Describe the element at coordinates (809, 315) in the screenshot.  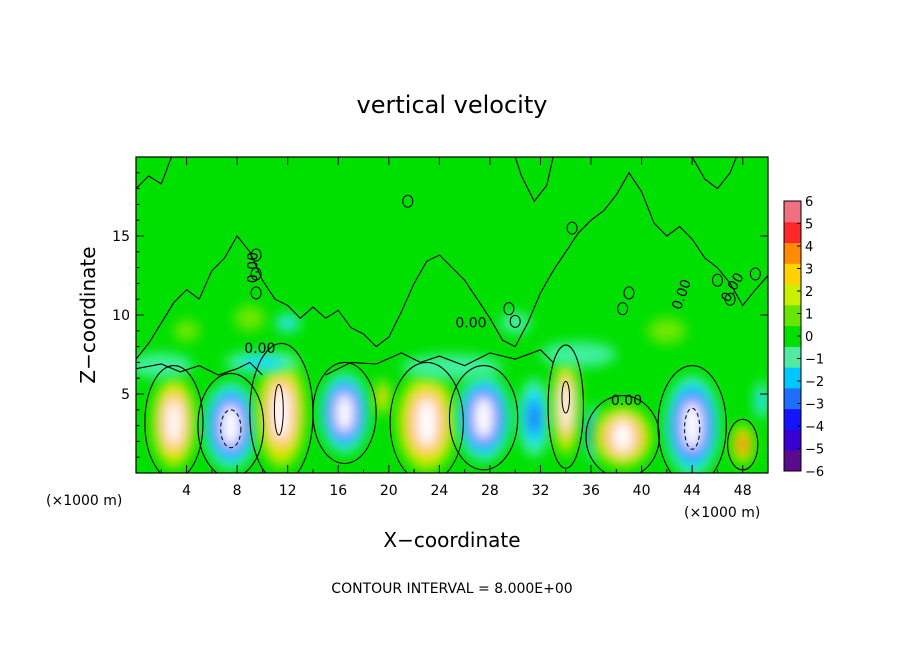
I see `colorbar-label-5: 1` at that location.